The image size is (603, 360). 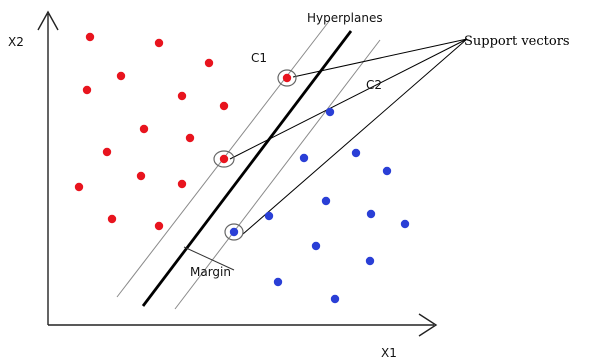 I want to click on margin-label: Margin, so click(x=210, y=272).